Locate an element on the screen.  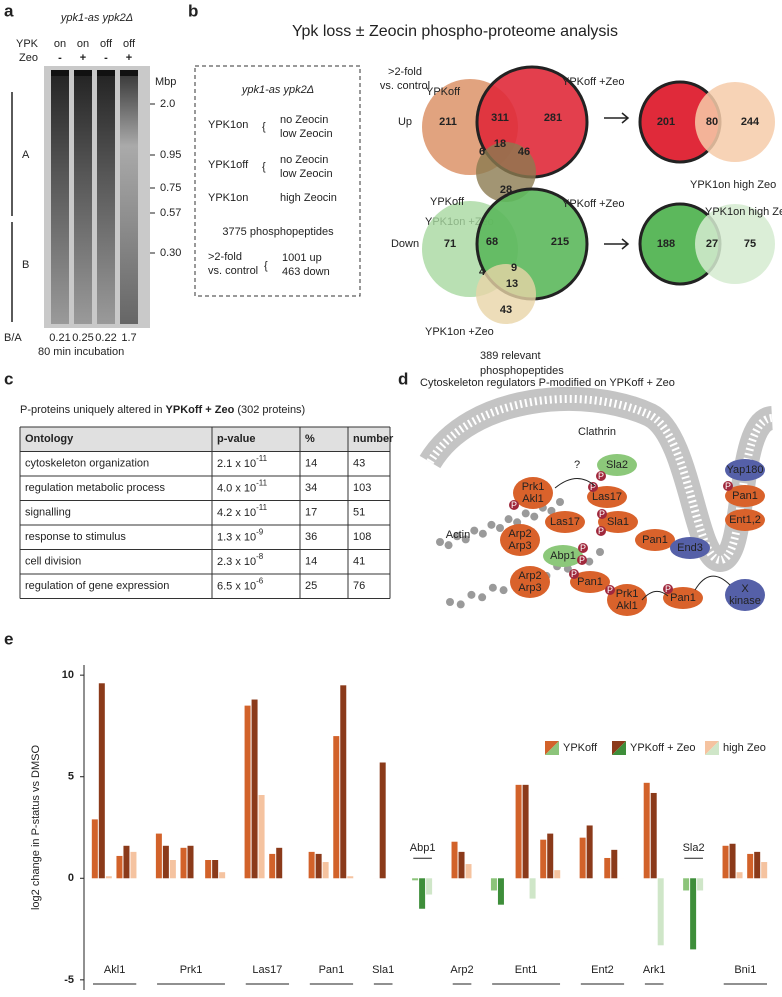
brace: { is located at coordinates (264, 167).